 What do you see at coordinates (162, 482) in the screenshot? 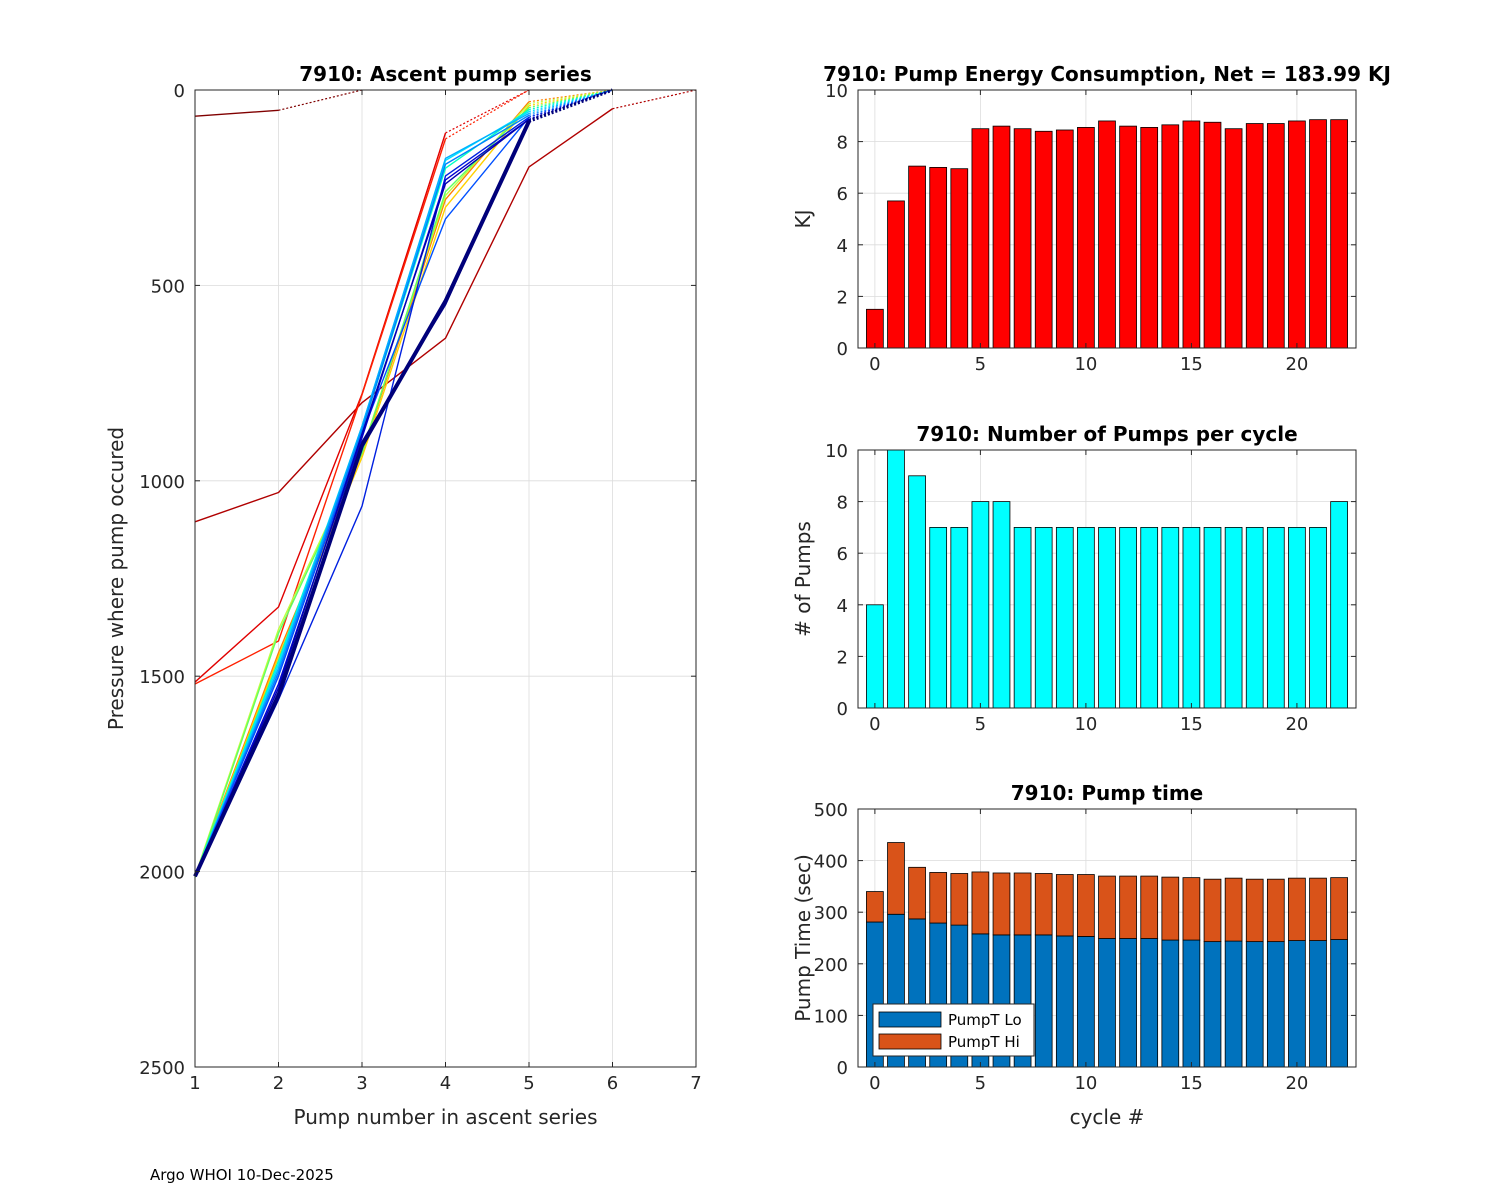
I see `y-tick-label: 1000` at bounding box center [162, 482].